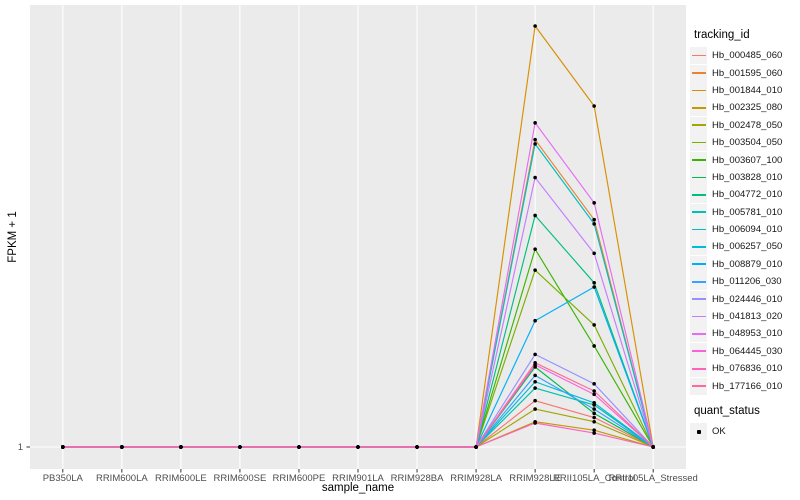 This screenshot has width=800, height=500. What do you see at coordinates (745, 230) in the screenshot?
I see `legend-item: Hb_006094_010` at bounding box center [745, 230].